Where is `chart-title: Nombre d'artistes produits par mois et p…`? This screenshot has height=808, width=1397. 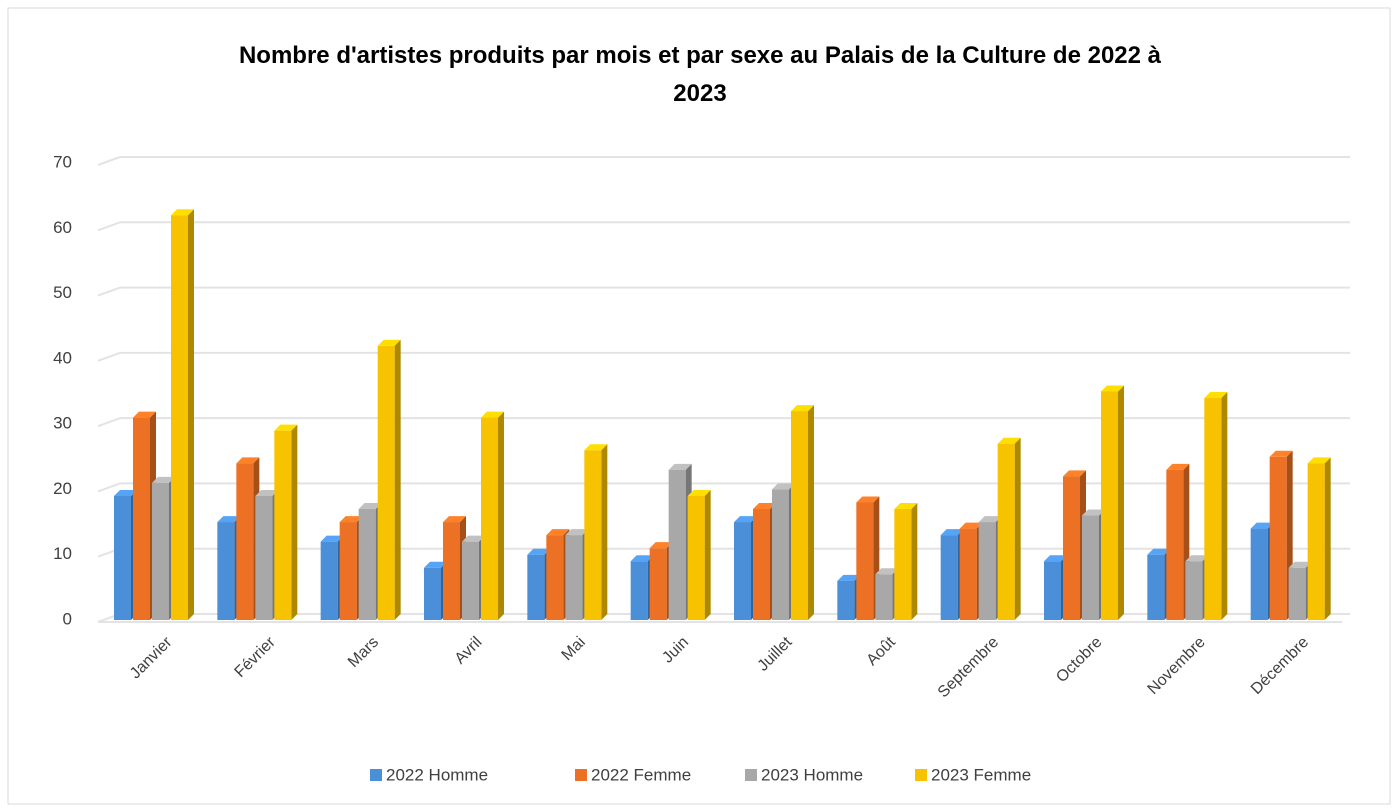
chart-title: Nombre d'artistes produits par mois et p… is located at coordinates (700, 74).